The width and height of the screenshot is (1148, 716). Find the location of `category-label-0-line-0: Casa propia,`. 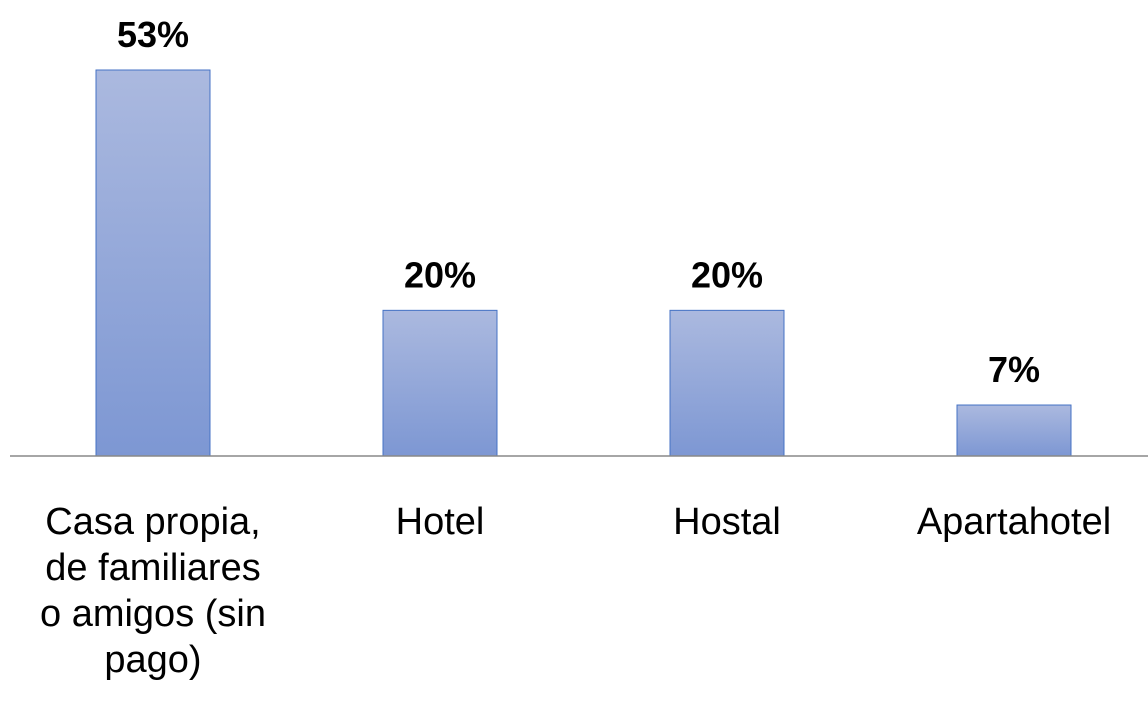

category-label-0-line-0: Casa propia, is located at coordinates (152, 522).